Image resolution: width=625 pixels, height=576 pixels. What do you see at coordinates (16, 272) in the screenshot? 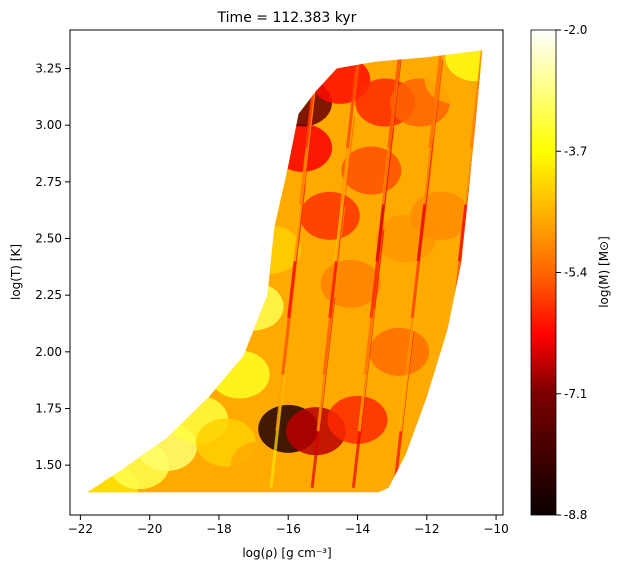
I see `y-axis-label: log(T) [K]` at bounding box center [16, 272].